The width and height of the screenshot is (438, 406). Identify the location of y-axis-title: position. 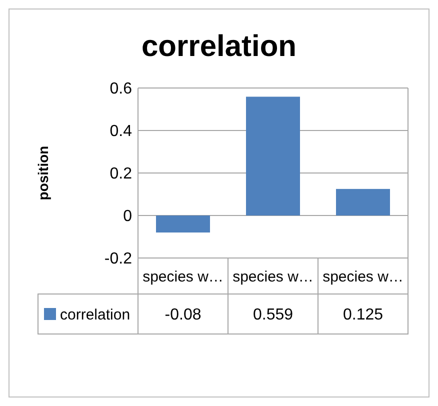
(43, 173).